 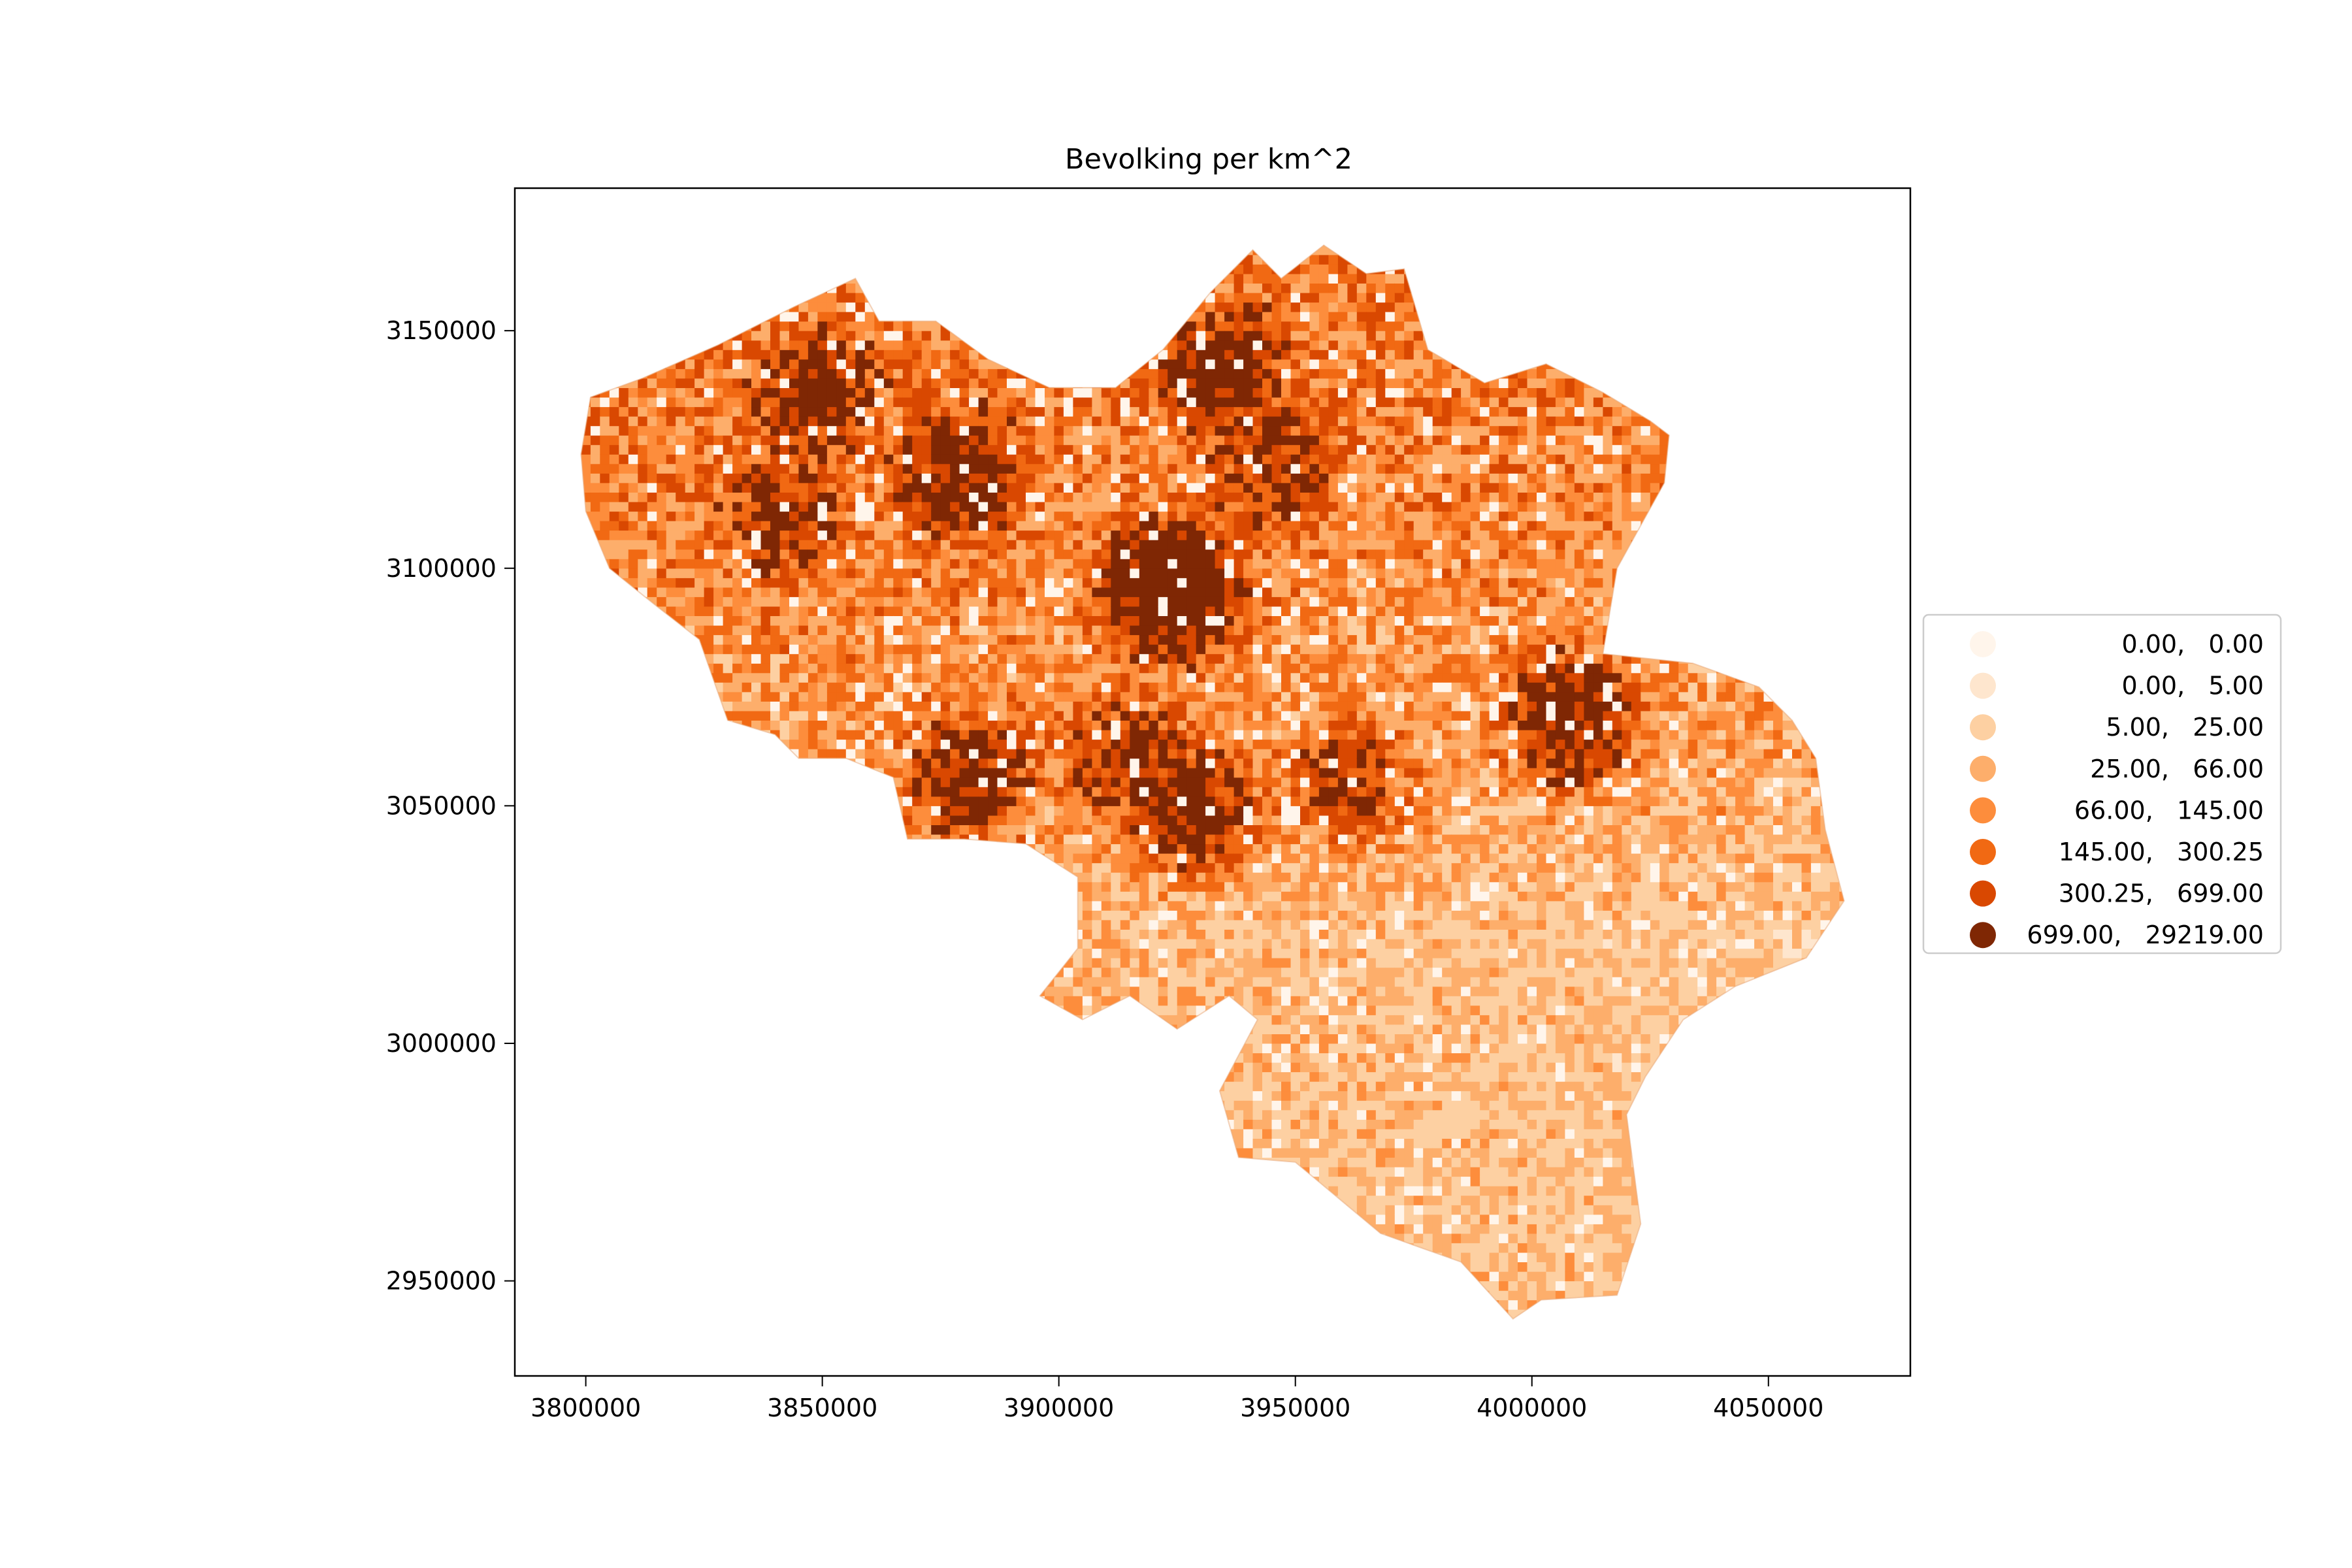 What do you see at coordinates (2192, 644) in the screenshot?
I see `legend-label: 0.00, 0.00` at bounding box center [2192, 644].